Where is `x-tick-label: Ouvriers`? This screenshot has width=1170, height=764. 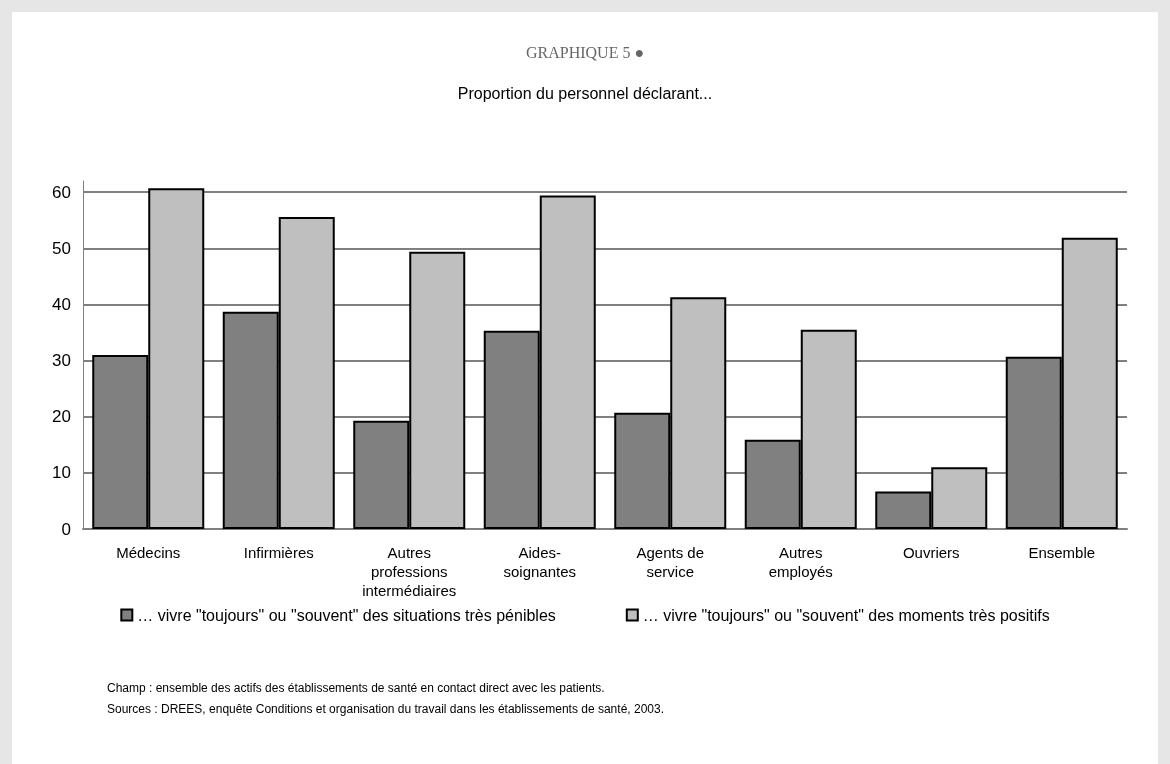
x-tick-label: Ouvriers is located at coordinates (931, 552).